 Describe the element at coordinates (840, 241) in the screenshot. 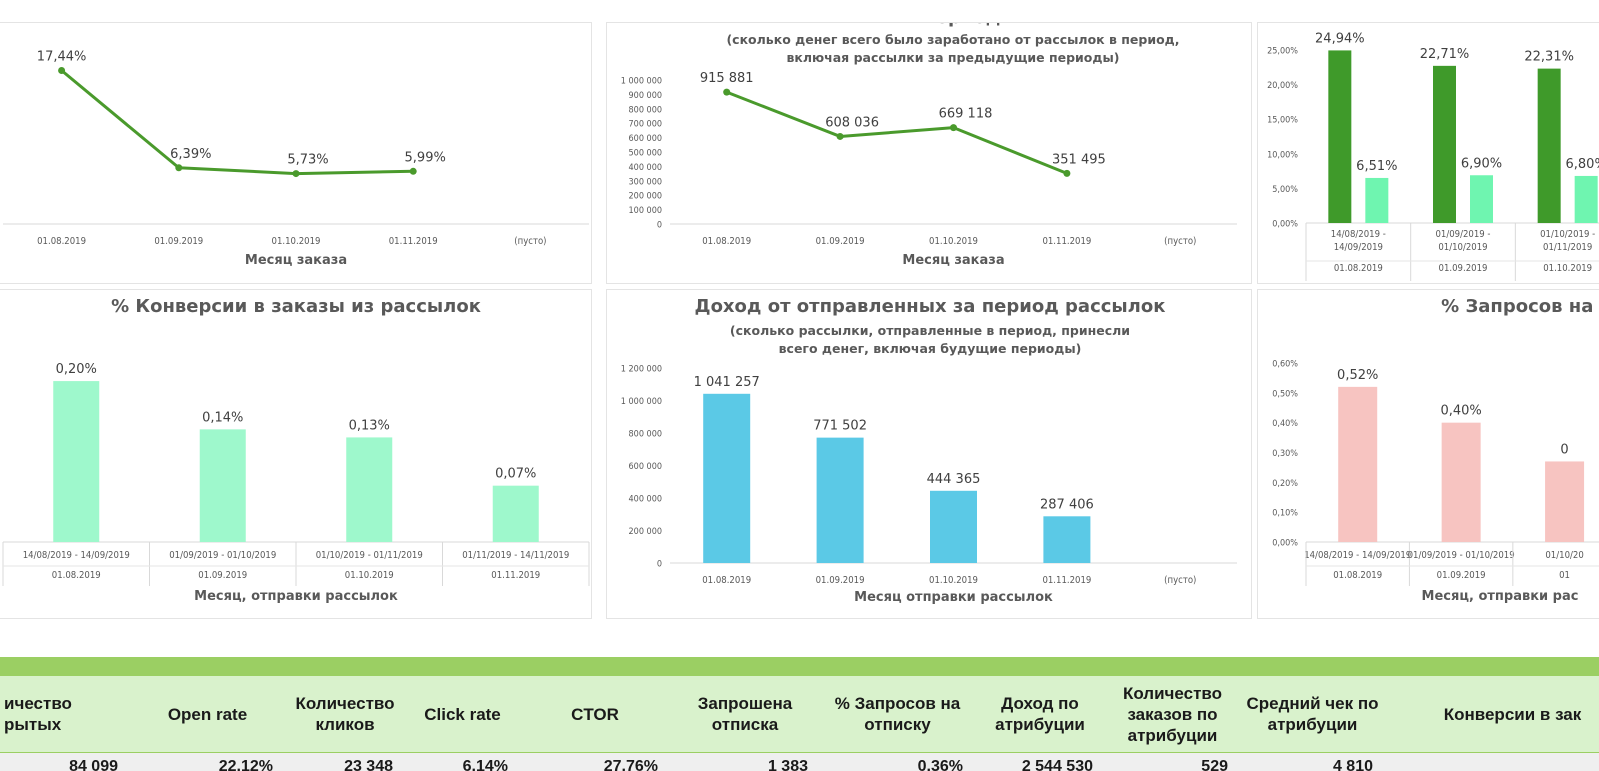

I see `x-tick-label: 01.09.2019` at that location.